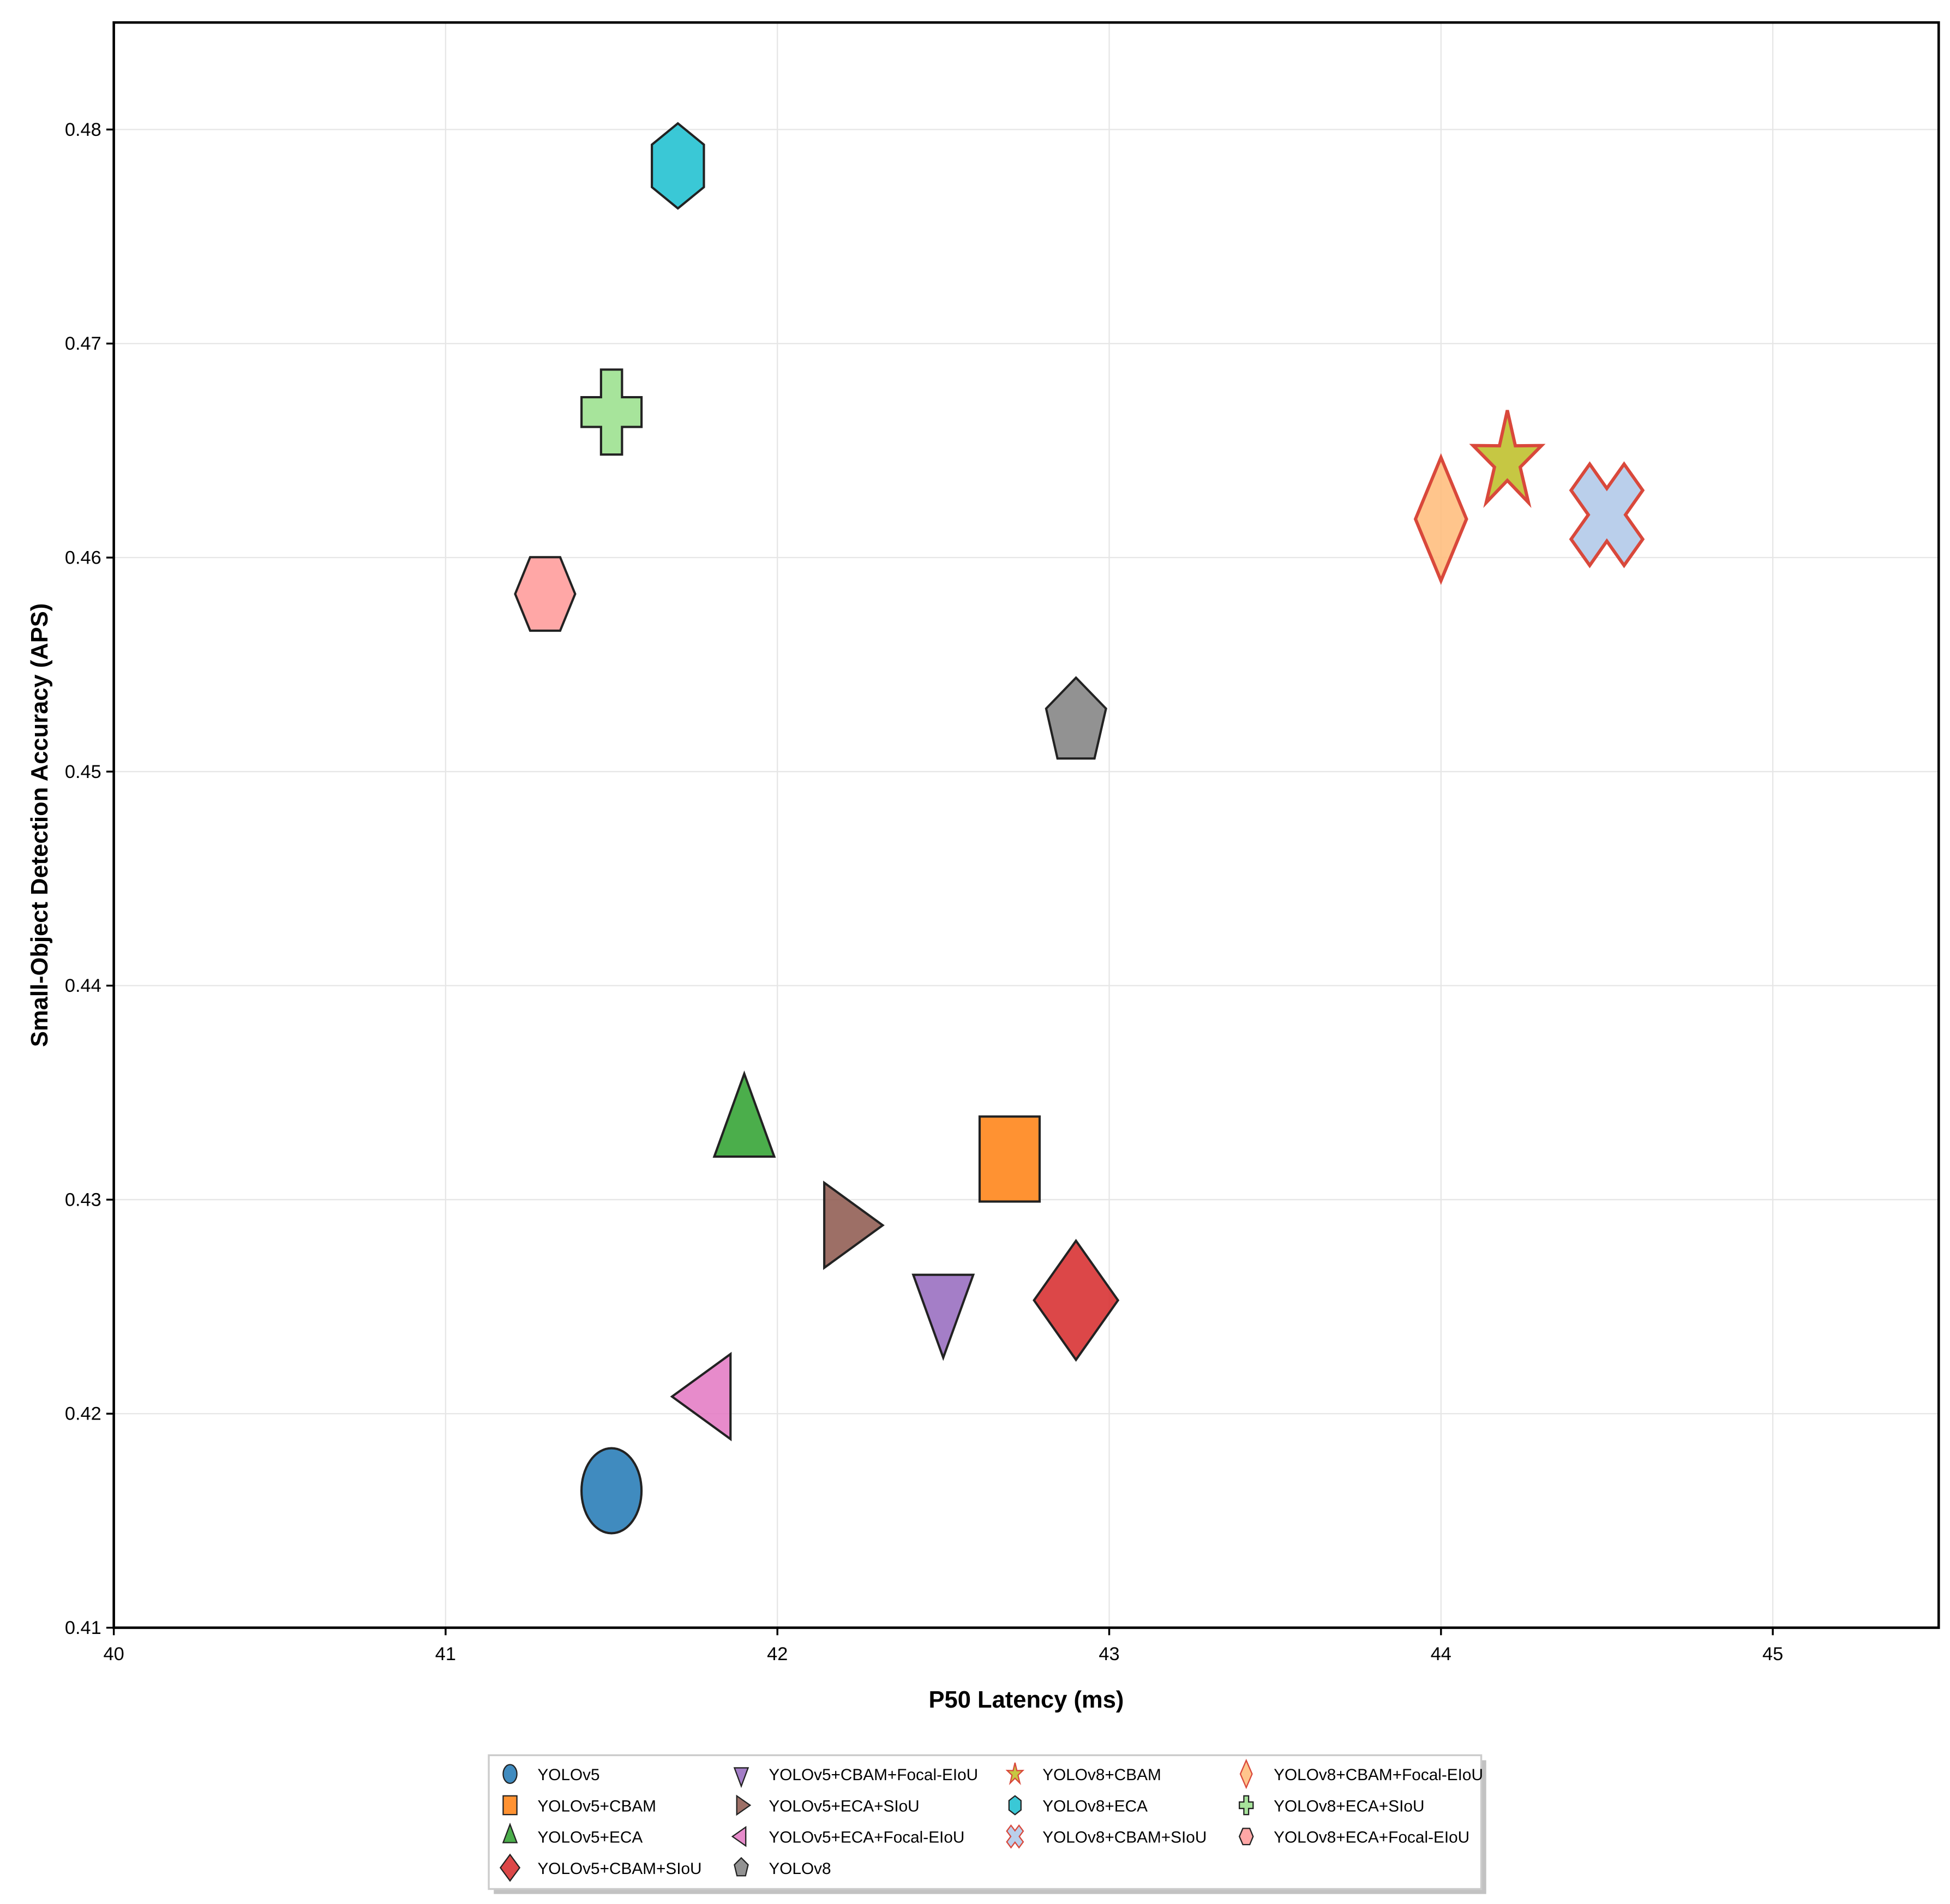 The height and width of the screenshot is (1904, 1950). Describe the element at coordinates (1109, 1654) in the screenshot. I see `x-tick-label: 43` at that location.